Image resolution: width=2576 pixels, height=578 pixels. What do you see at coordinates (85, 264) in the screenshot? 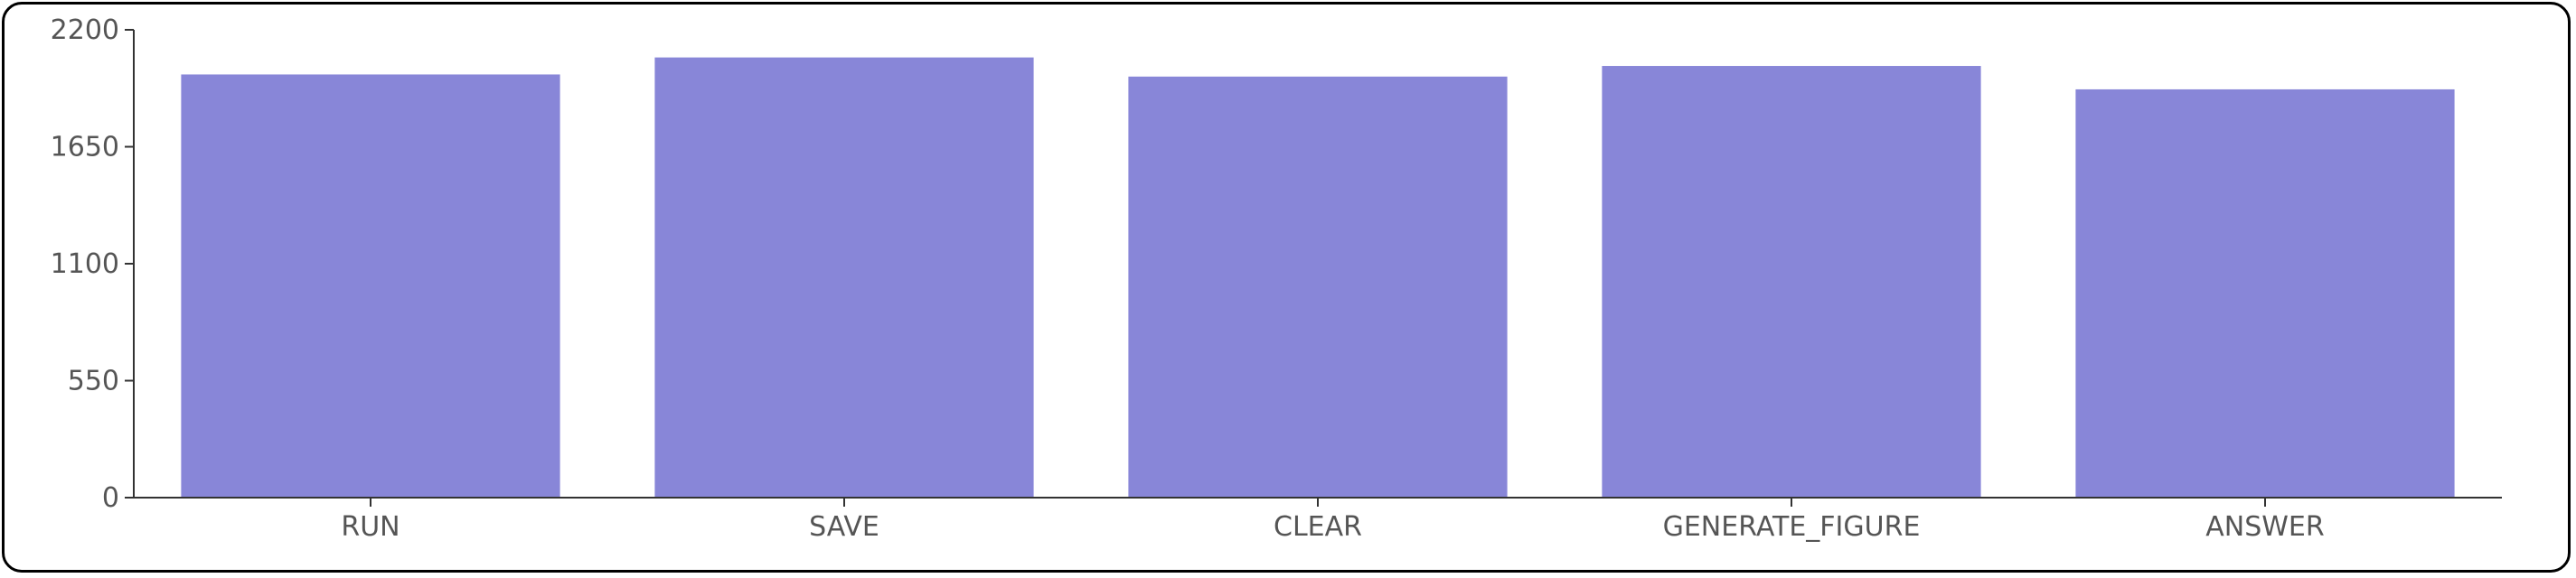
I see `y-tick-label: 1100` at bounding box center [85, 264].